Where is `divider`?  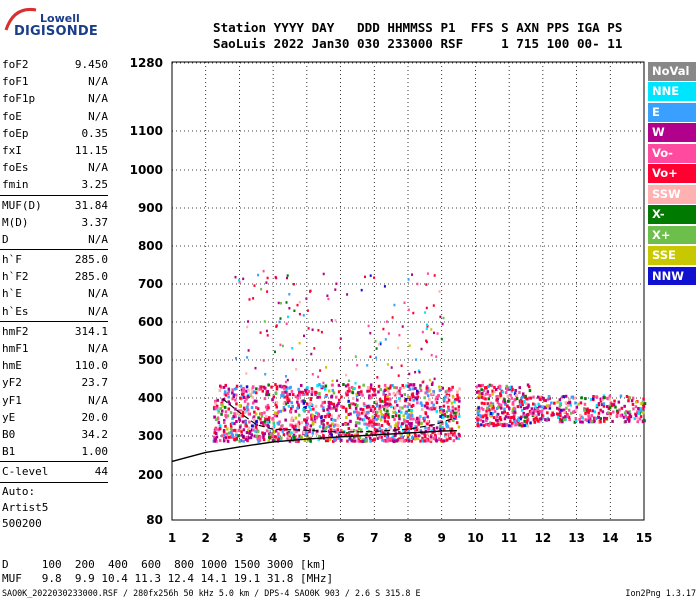
divider is located at coordinates (54, 321).